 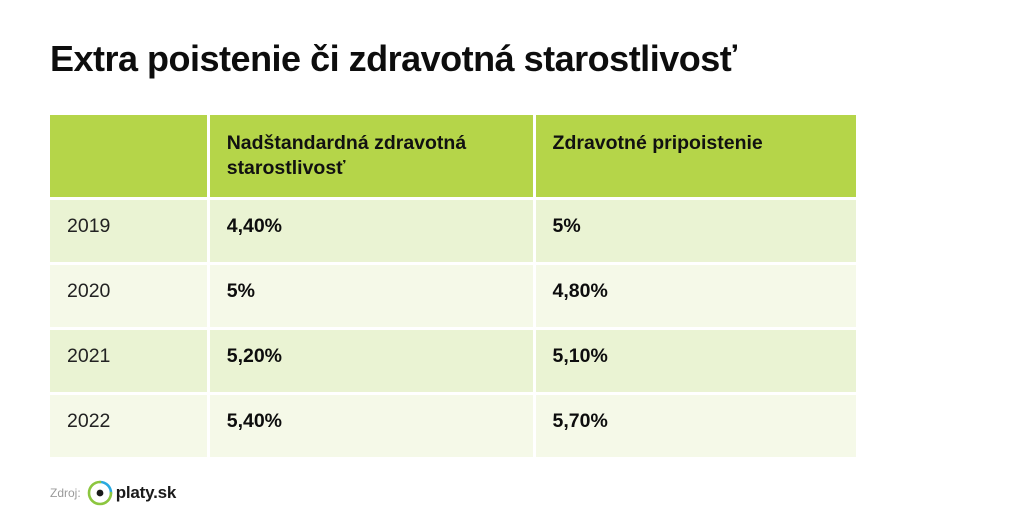 What do you see at coordinates (128, 361) in the screenshot?
I see `year-cell: 2021` at bounding box center [128, 361].